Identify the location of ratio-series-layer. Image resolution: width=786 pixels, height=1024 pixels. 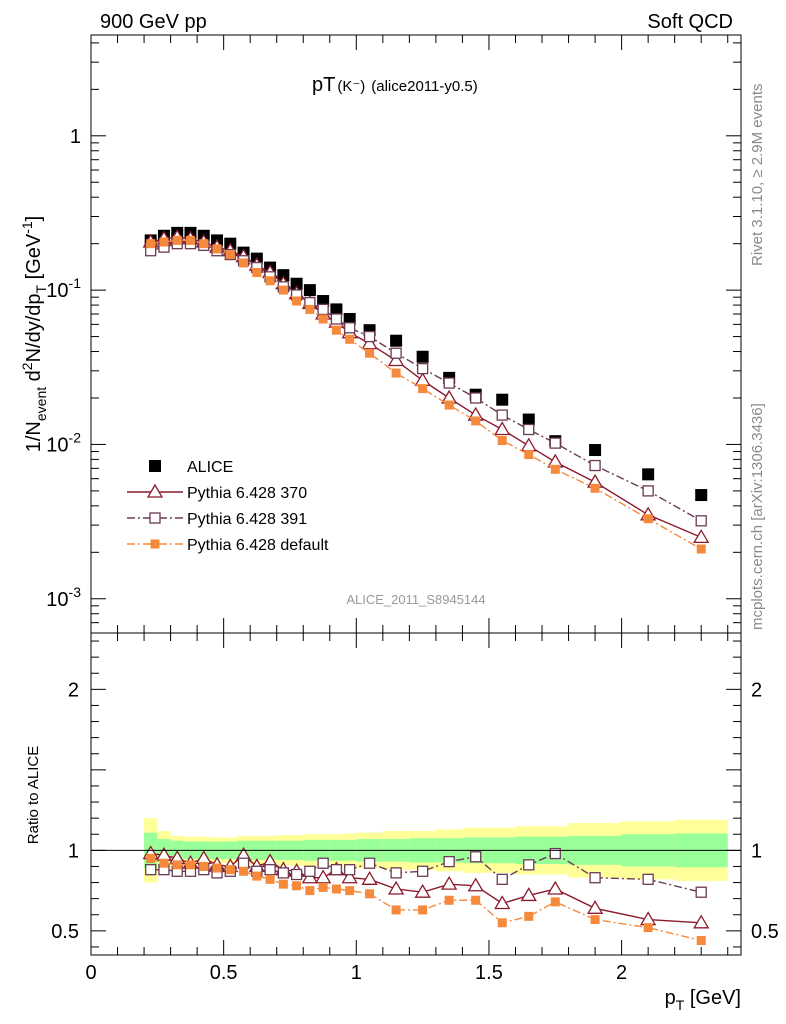
(426, 895).